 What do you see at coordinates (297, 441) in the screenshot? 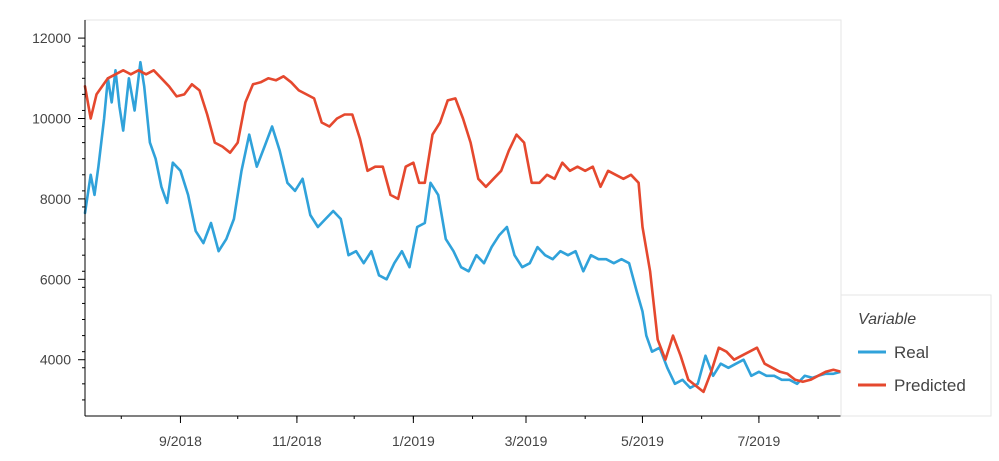
I see `x-tick-label: 11/2018` at bounding box center [297, 441].